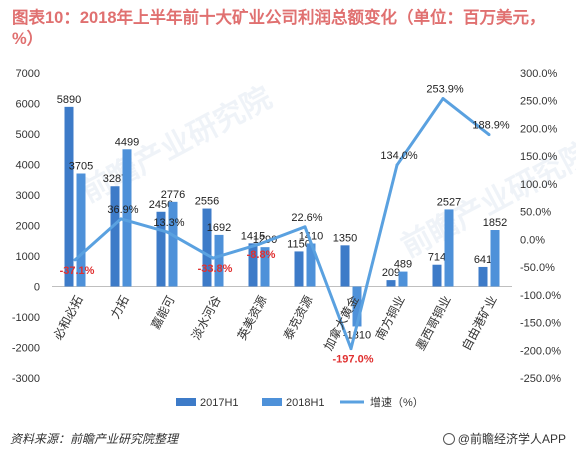  What do you see at coordinates (511, 439) in the screenshot?
I see `brand-text: @前瞻经济学人APP` at bounding box center [511, 439].